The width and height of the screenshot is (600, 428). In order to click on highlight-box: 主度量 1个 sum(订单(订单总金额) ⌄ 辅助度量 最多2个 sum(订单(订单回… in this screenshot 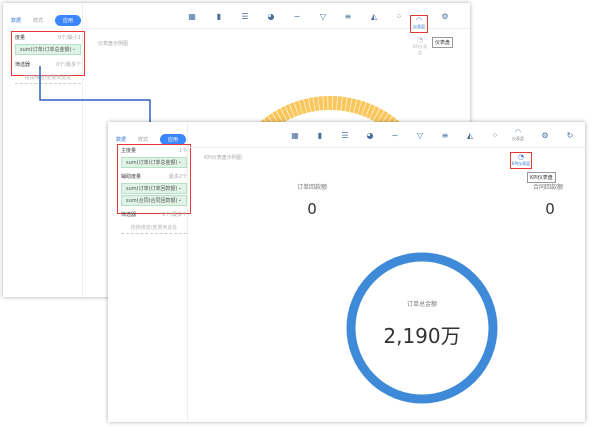, I will do `click(154, 189)`.